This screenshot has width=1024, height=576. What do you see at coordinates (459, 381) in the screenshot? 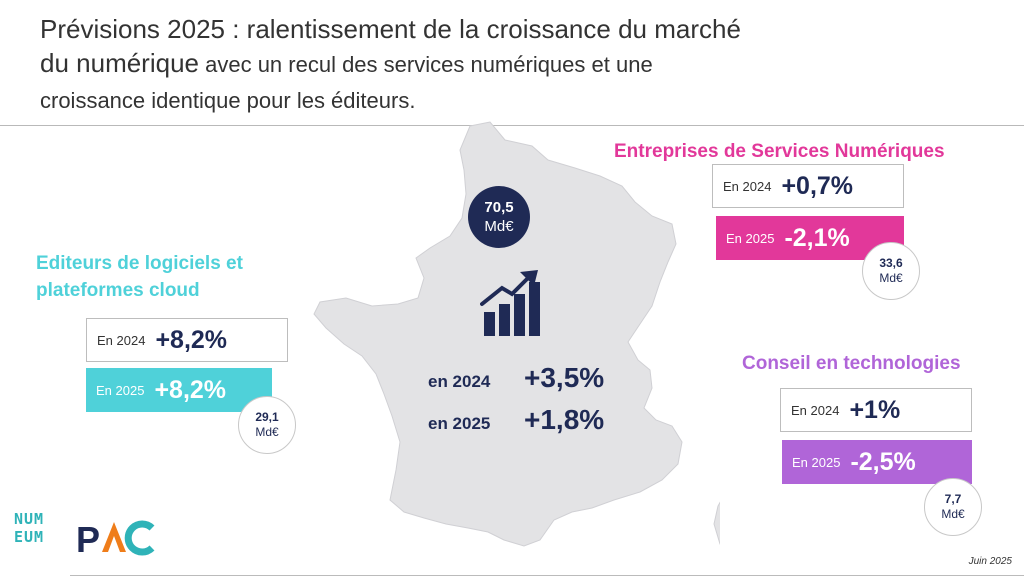
I see `center-year: en 2024` at bounding box center [459, 381].